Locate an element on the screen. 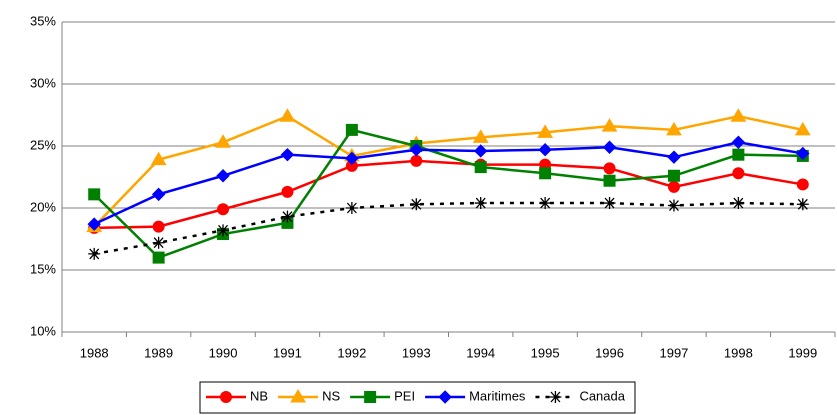 The image size is (837, 415). x-tick-label: 1998 is located at coordinates (738, 352).